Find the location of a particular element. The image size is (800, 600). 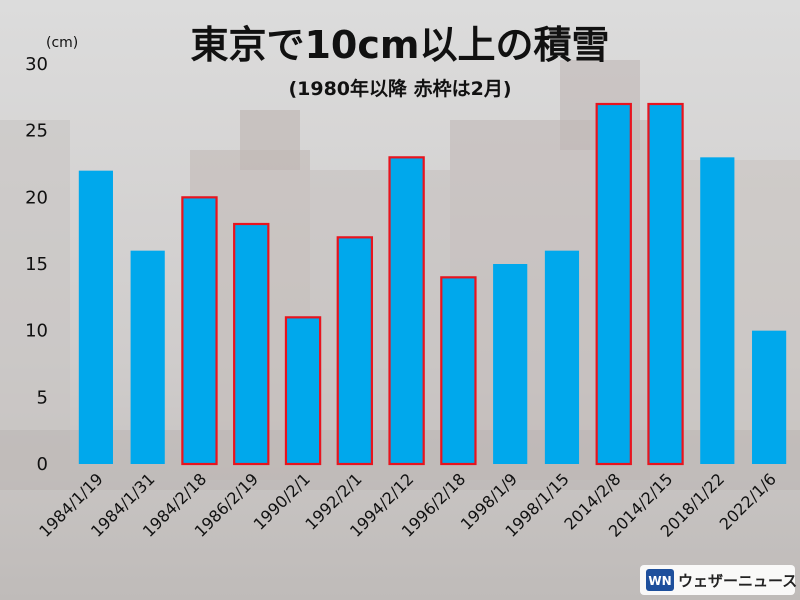

y-tick-label: 15 is located at coordinates (36, 264).